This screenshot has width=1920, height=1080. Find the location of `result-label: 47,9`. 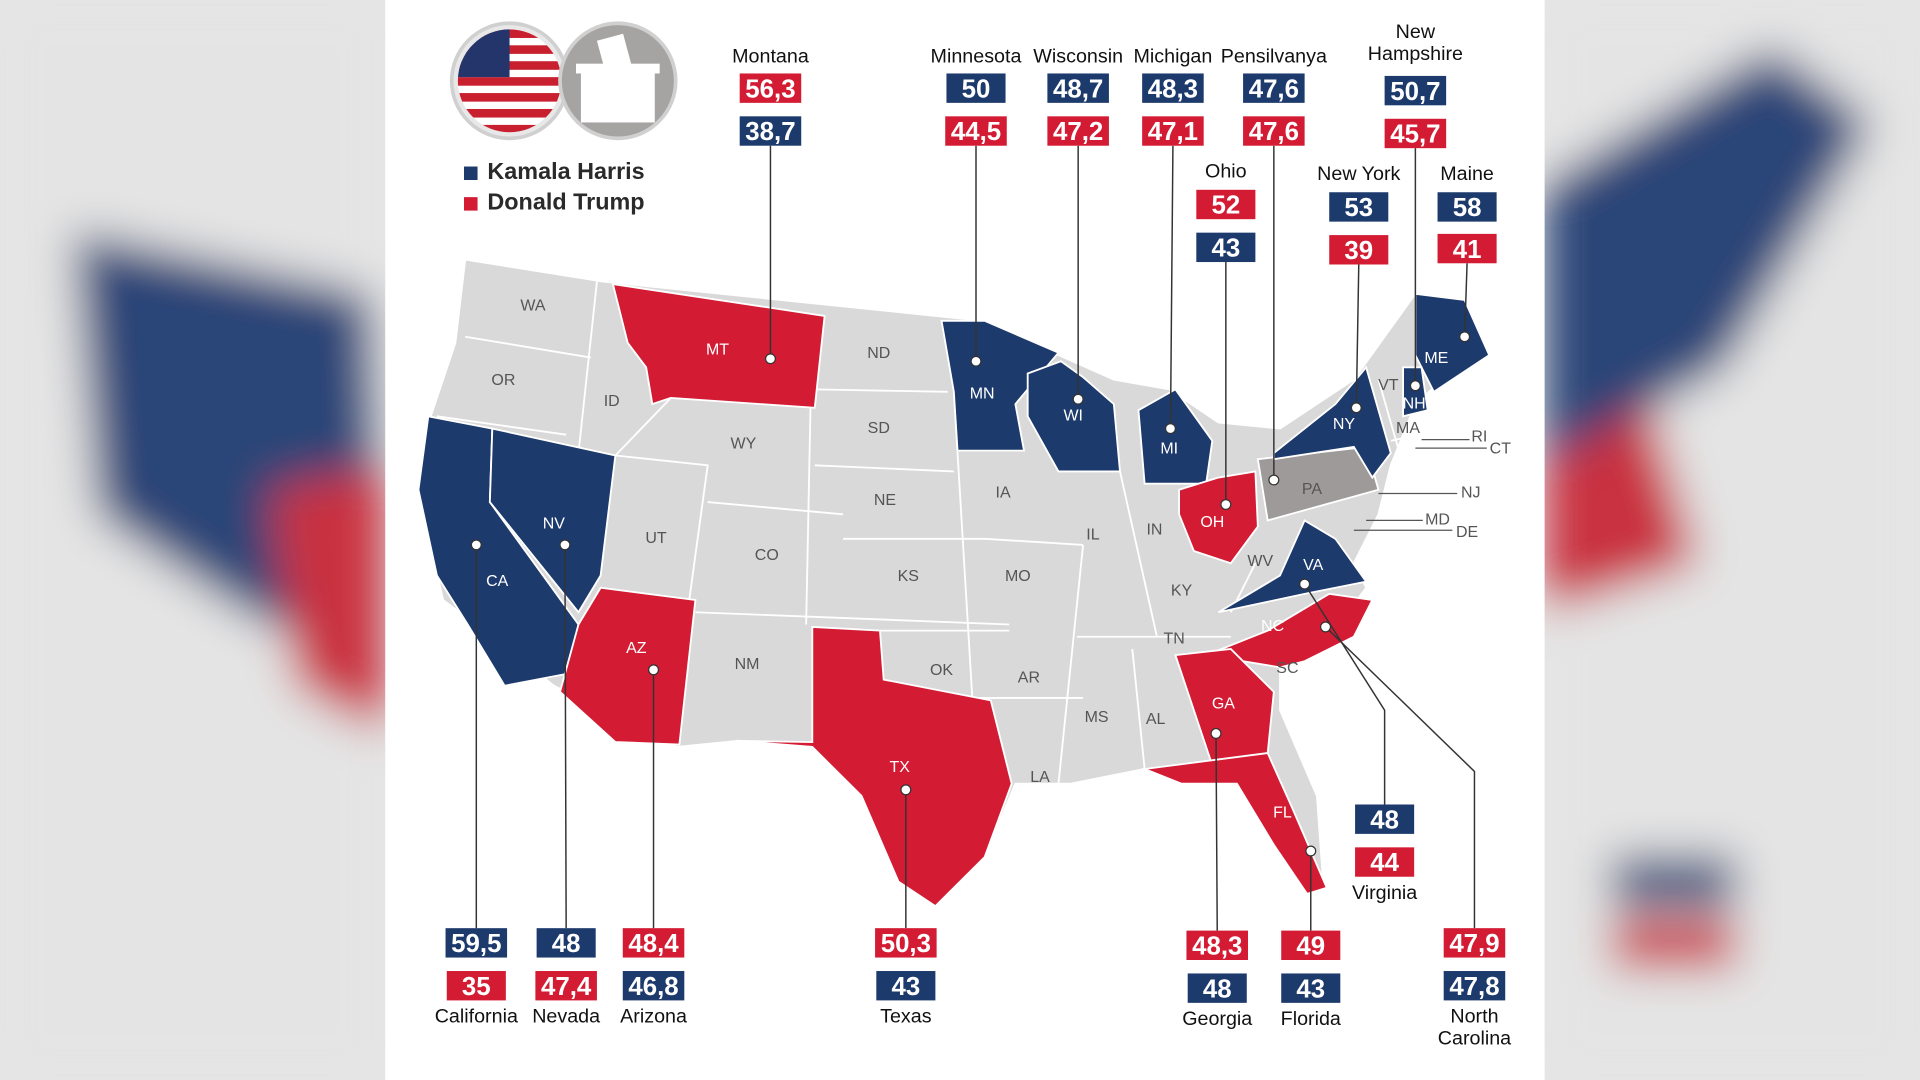

result-label: 47,9 is located at coordinates (1474, 944).